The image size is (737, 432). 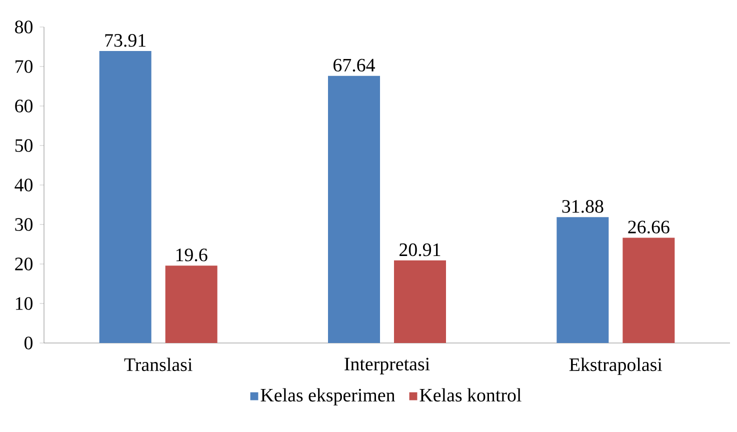 What do you see at coordinates (327, 397) in the screenshot?
I see `legend-label: Kelas eksperimen` at bounding box center [327, 397].